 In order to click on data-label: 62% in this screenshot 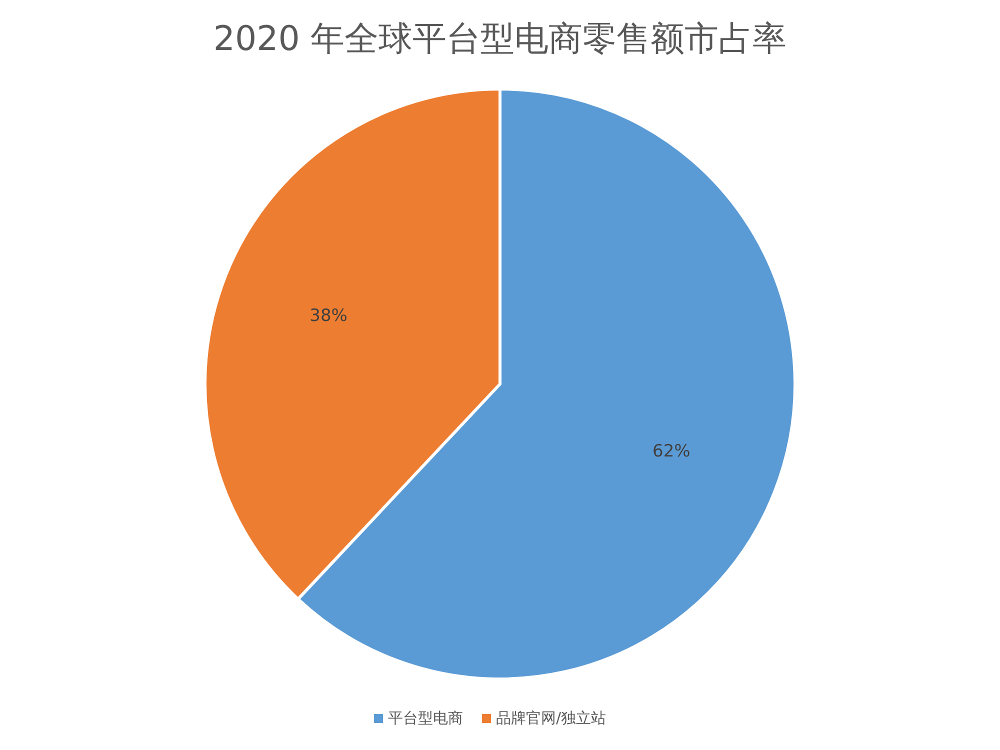, I will do `click(671, 452)`.